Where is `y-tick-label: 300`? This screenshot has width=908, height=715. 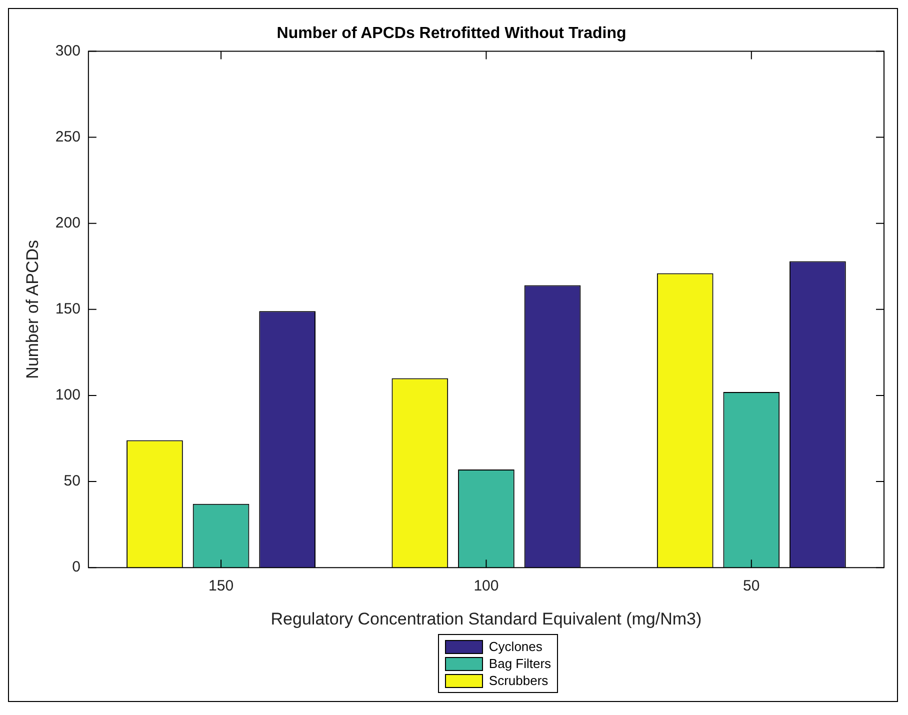 y-tick-label: 300 is located at coordinates (67, 51).